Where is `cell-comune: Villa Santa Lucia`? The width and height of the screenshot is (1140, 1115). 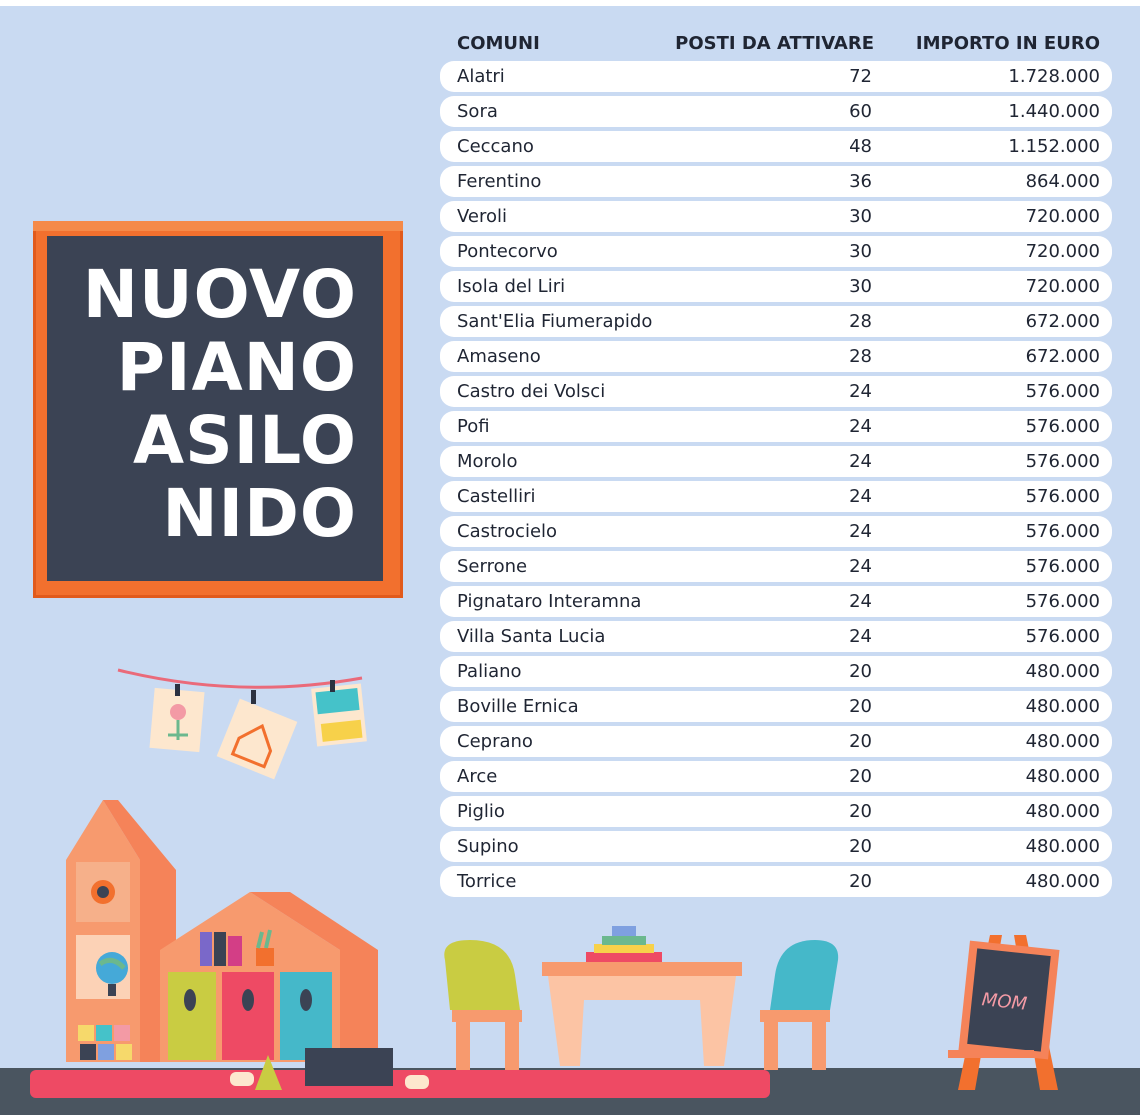 cell-comune: Villa Santa Lucia is located at coordinates (531, 636).